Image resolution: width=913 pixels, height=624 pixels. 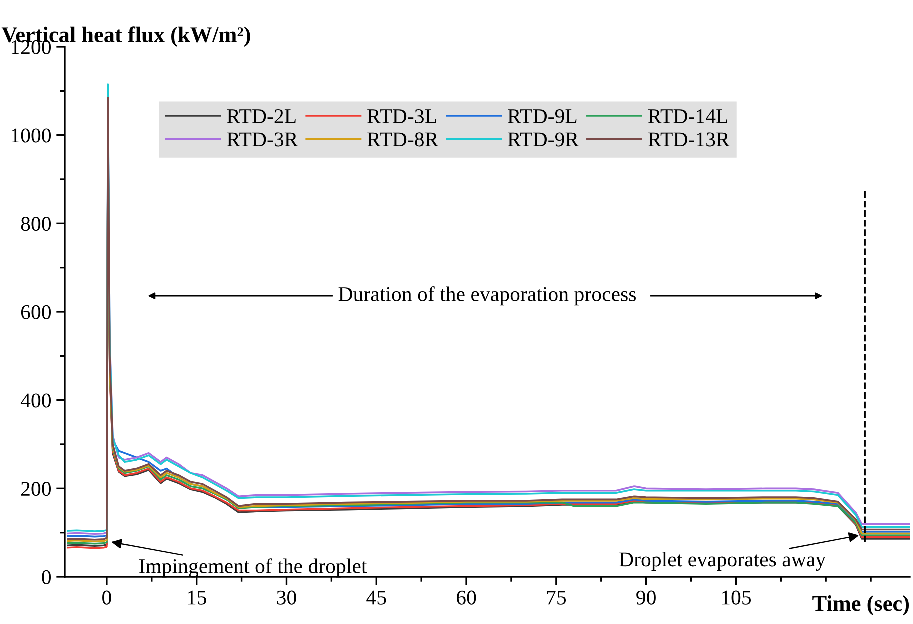 What do you see at coordinates (542, 117) in the screenshot?
I see `legend-label: RTD-9L` at bounding box center [542, 117].